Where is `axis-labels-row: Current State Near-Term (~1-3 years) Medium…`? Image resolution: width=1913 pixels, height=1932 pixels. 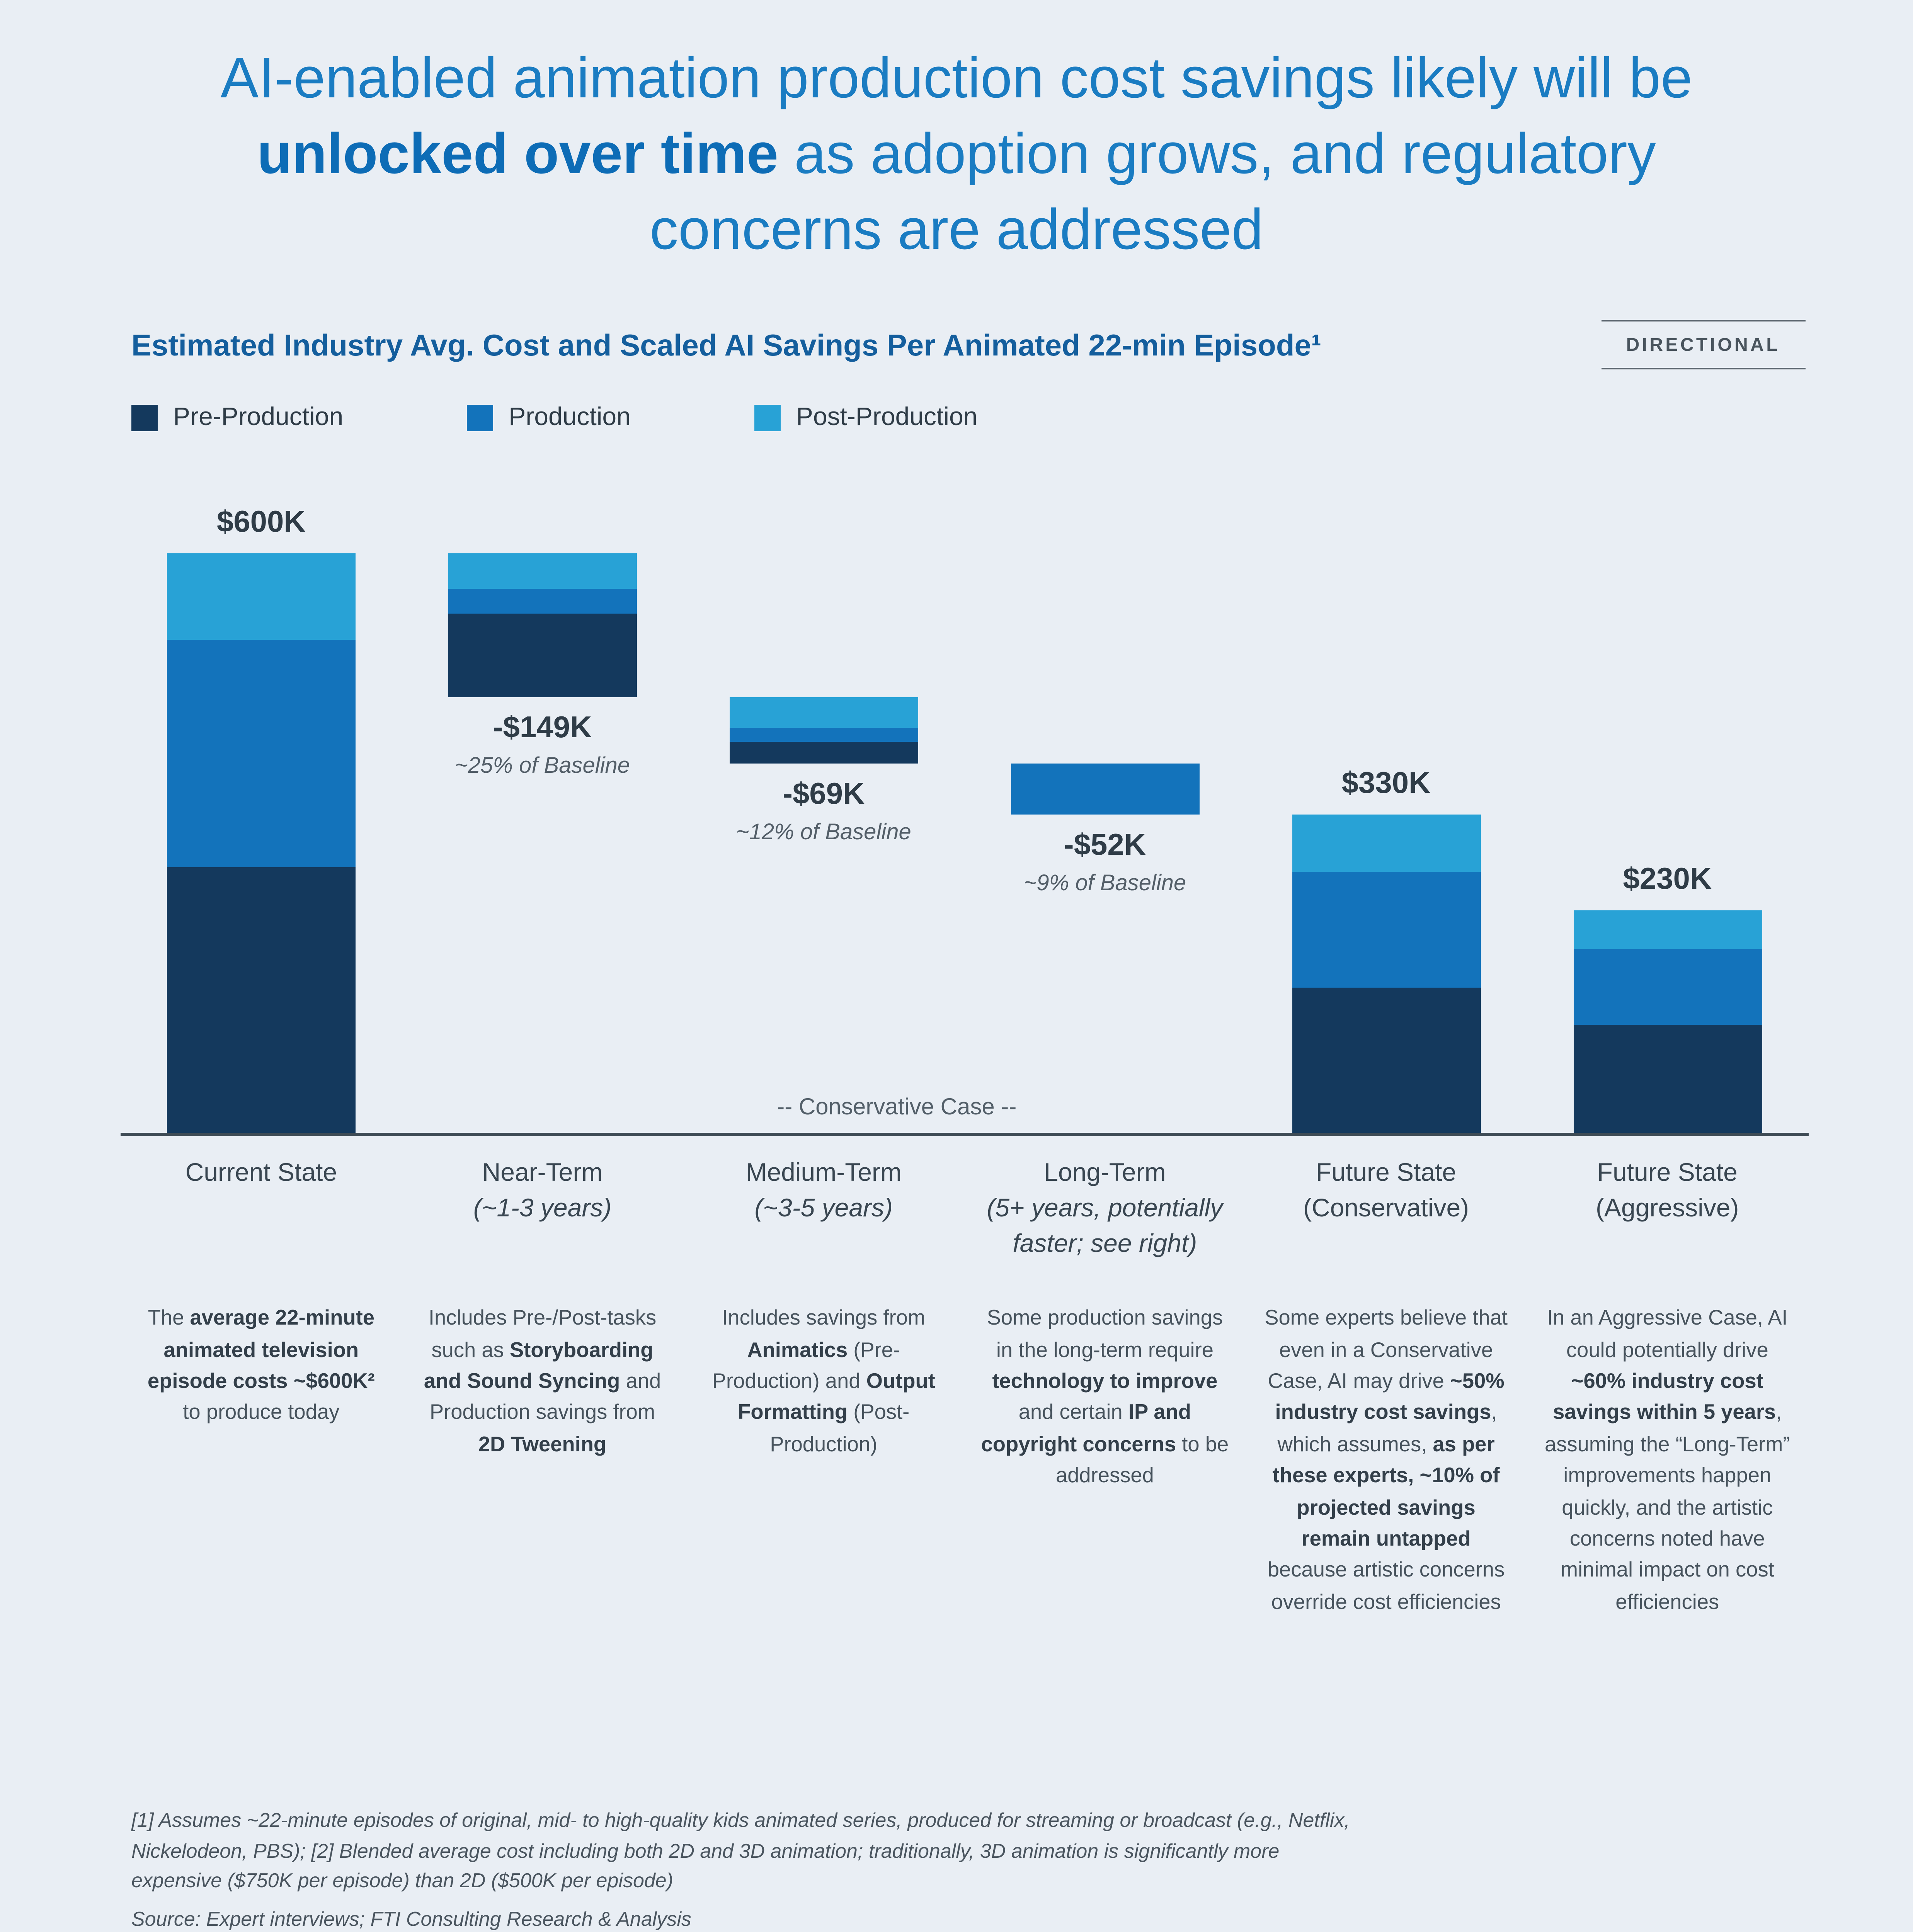
axis-labels-row: Current State Near-Term (~1-3 years) Medium… is located at coordinates (964, 1199).